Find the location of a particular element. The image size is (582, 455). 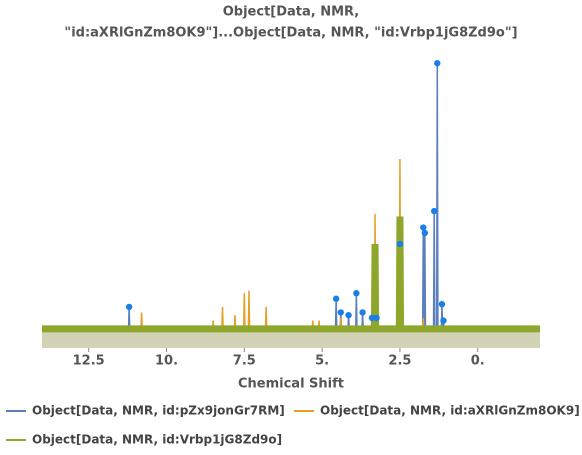

legend-label: Object[Data, NMR, id:aXRlGnZm8OK9] is located at coordinates (450, 411).